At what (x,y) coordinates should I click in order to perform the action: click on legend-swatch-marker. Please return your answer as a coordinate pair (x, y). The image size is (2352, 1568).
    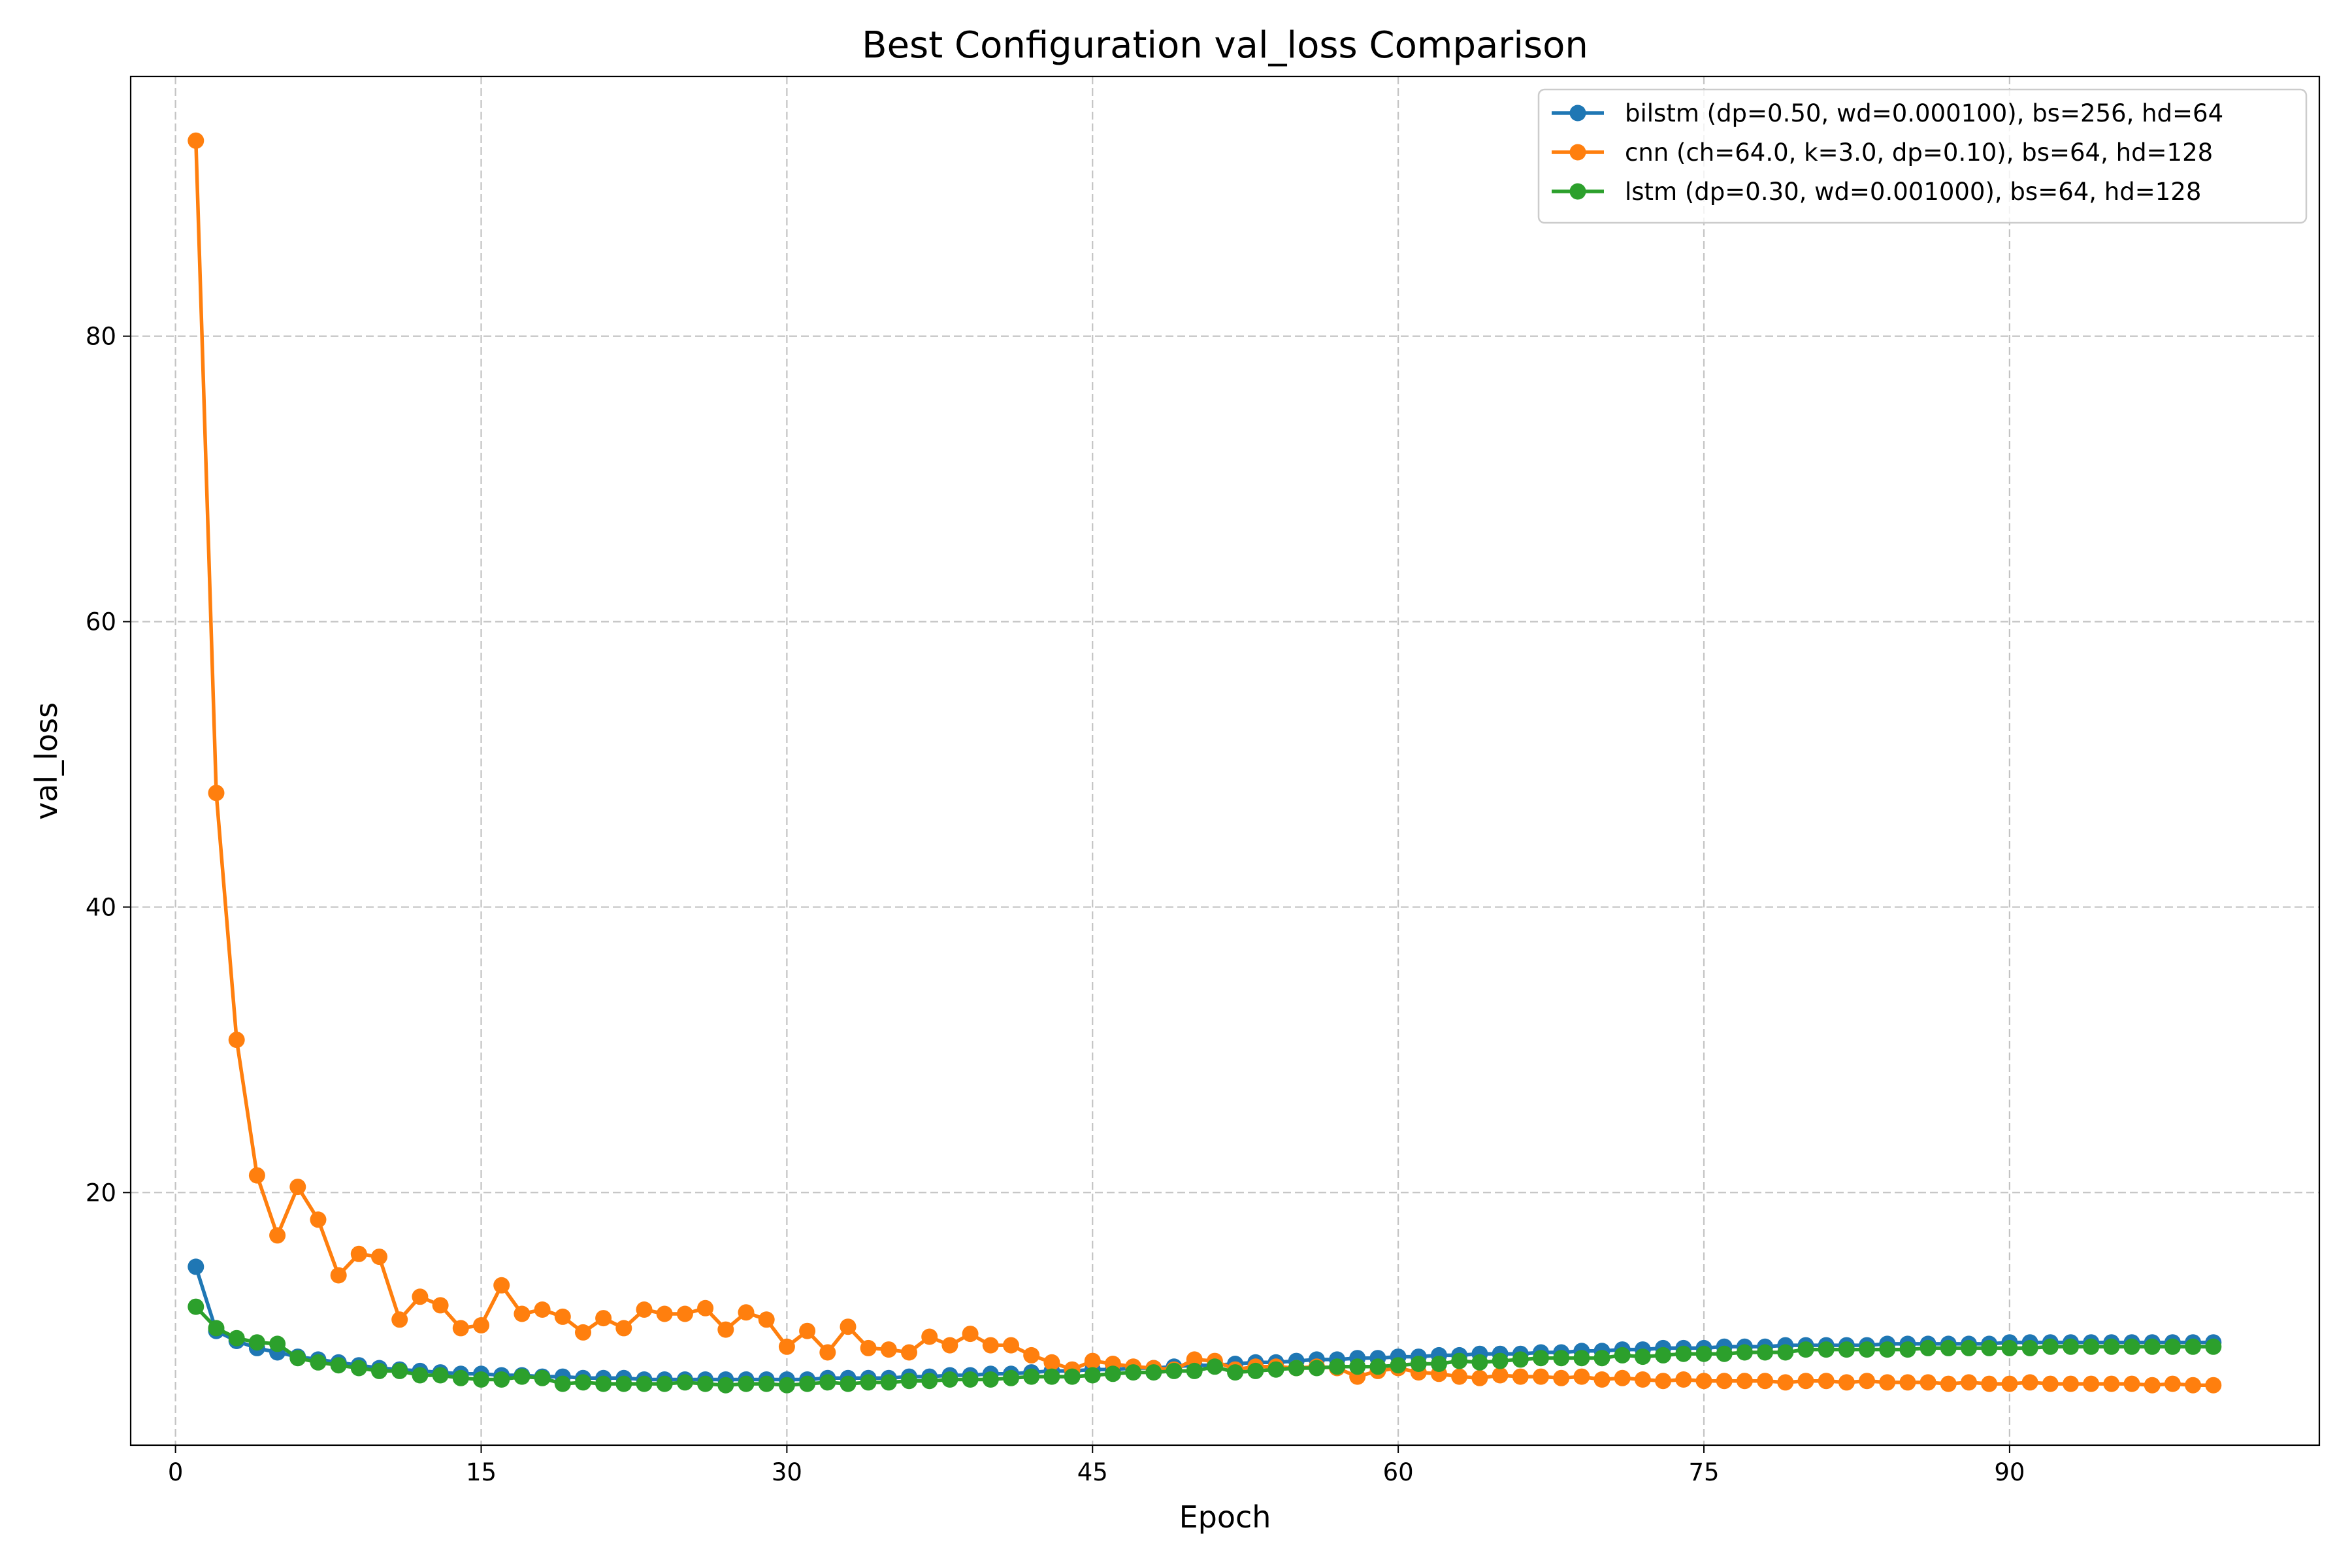
    Looking at the image, I should click on (1577, 191).